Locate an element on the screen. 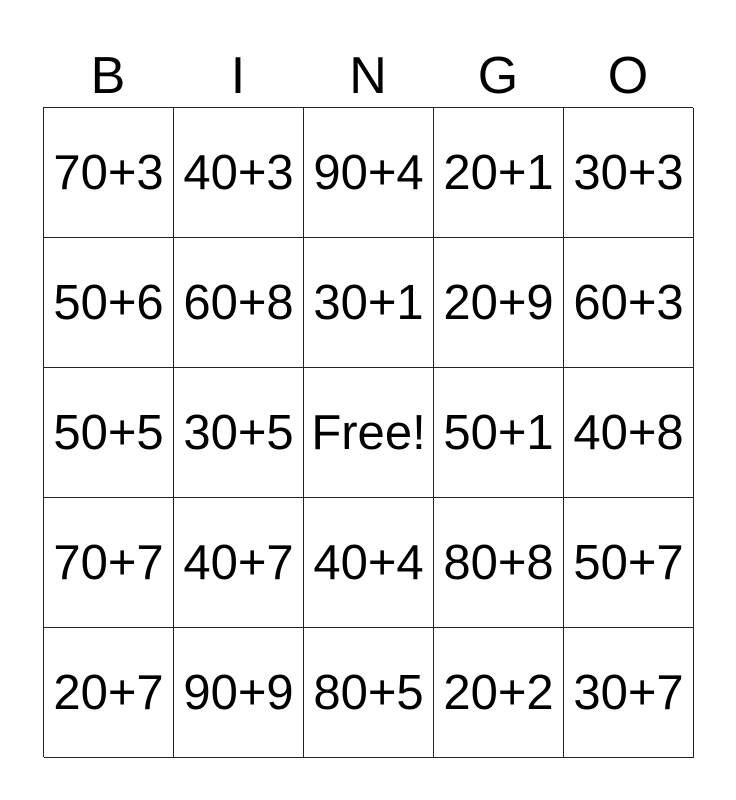 Image resolution: width=736 pixels, height=800 pixels. header-letter-o: O is located at coordinates (628, 76).